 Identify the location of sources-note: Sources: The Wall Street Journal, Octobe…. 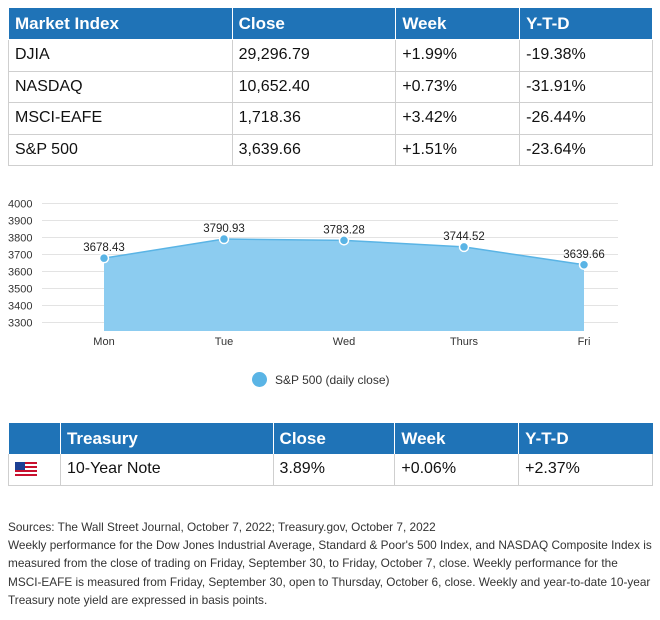
(222, 527).